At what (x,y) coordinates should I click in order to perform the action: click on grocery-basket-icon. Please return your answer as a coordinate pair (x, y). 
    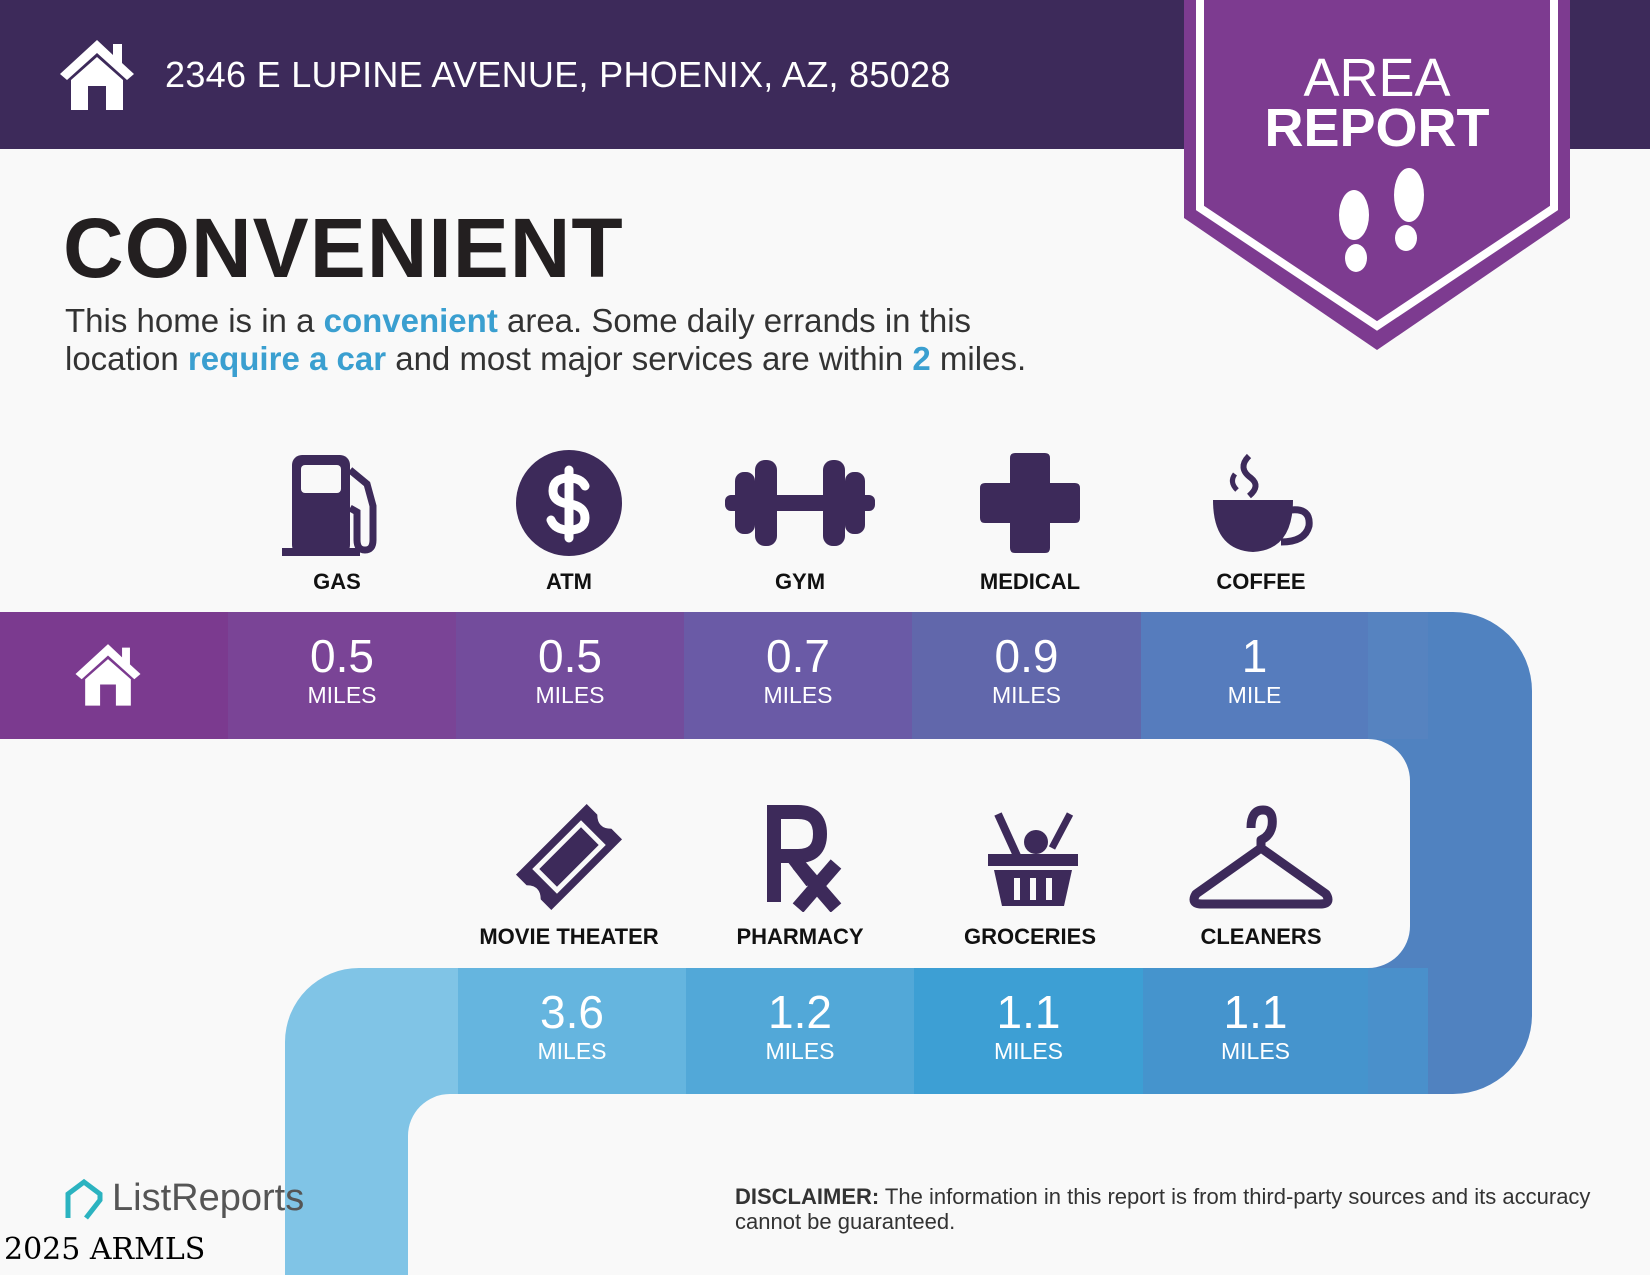
    Looking at the image, I should click on (1033, 859).